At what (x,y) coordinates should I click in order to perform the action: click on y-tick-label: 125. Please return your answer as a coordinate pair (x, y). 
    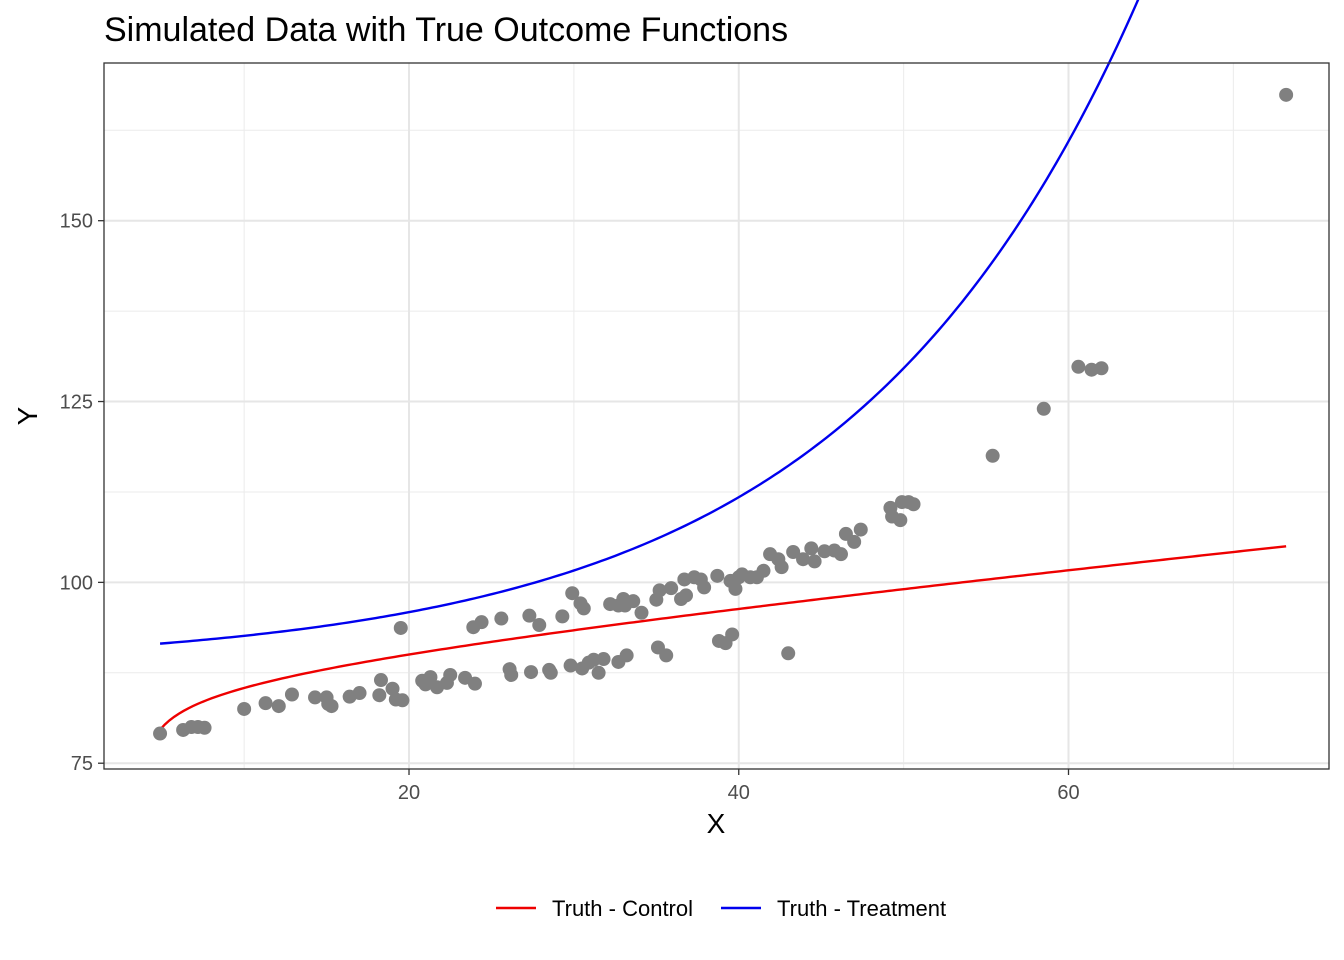
    Looking at the image, I should click on (76, 403).